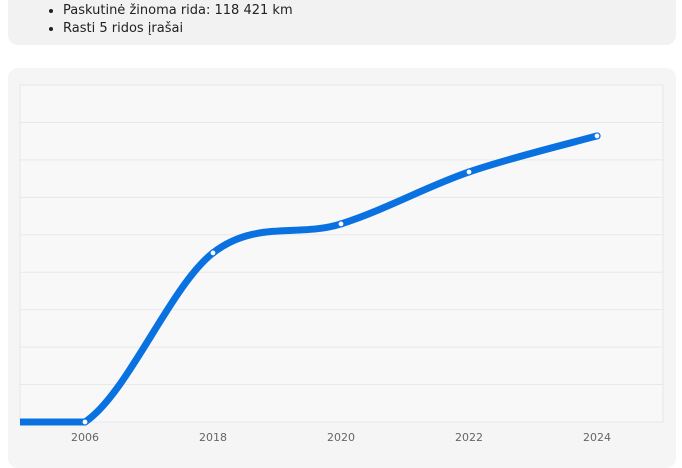 Image resolution: width=682 pixels, height=468 pixels. I want to click on x-tick-label: 2018, so click(213, 437).